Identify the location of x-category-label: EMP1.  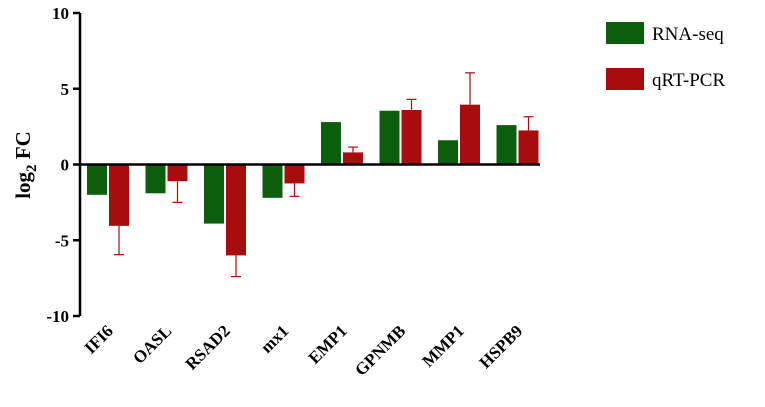
(328, 344).